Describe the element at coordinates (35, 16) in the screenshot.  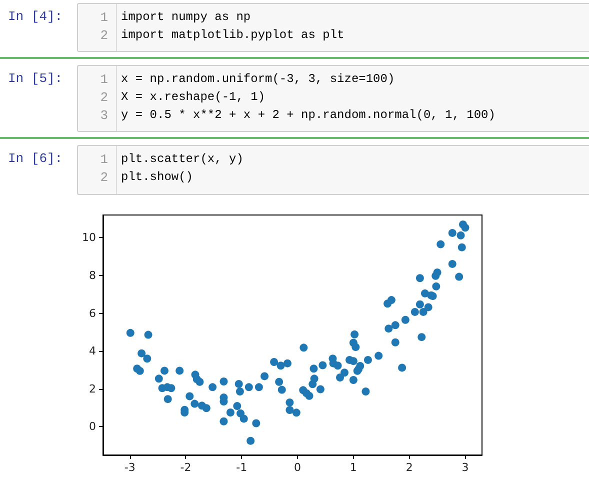
I see `text: In [4]:` at that location.